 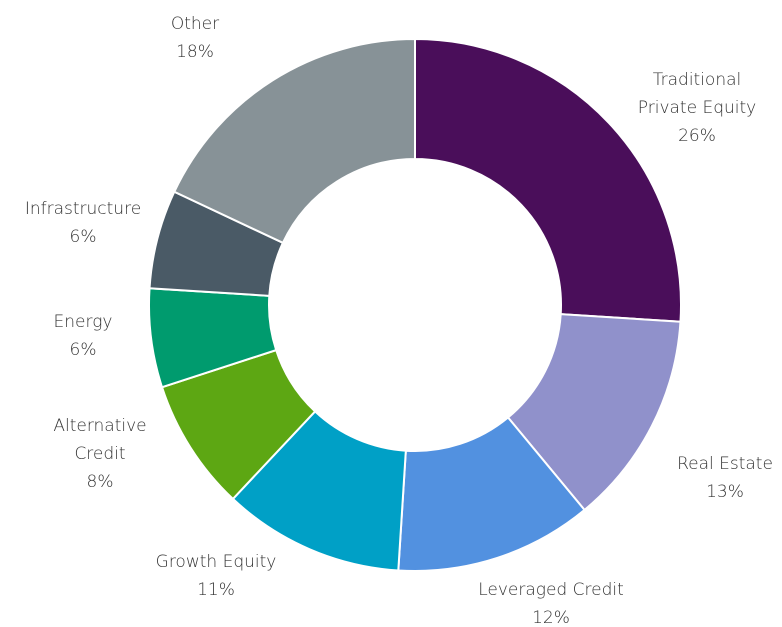 I want to click on category-label: Energy, so click(x=83, y=322).